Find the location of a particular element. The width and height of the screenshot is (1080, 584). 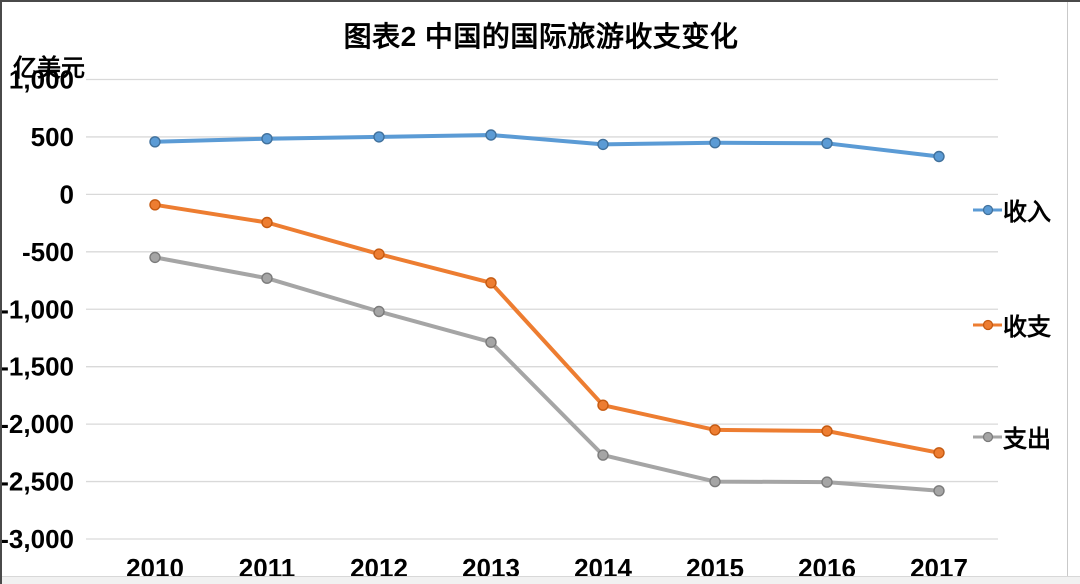

y-tick-label: -3,000 is located at coordinates (38, 539).